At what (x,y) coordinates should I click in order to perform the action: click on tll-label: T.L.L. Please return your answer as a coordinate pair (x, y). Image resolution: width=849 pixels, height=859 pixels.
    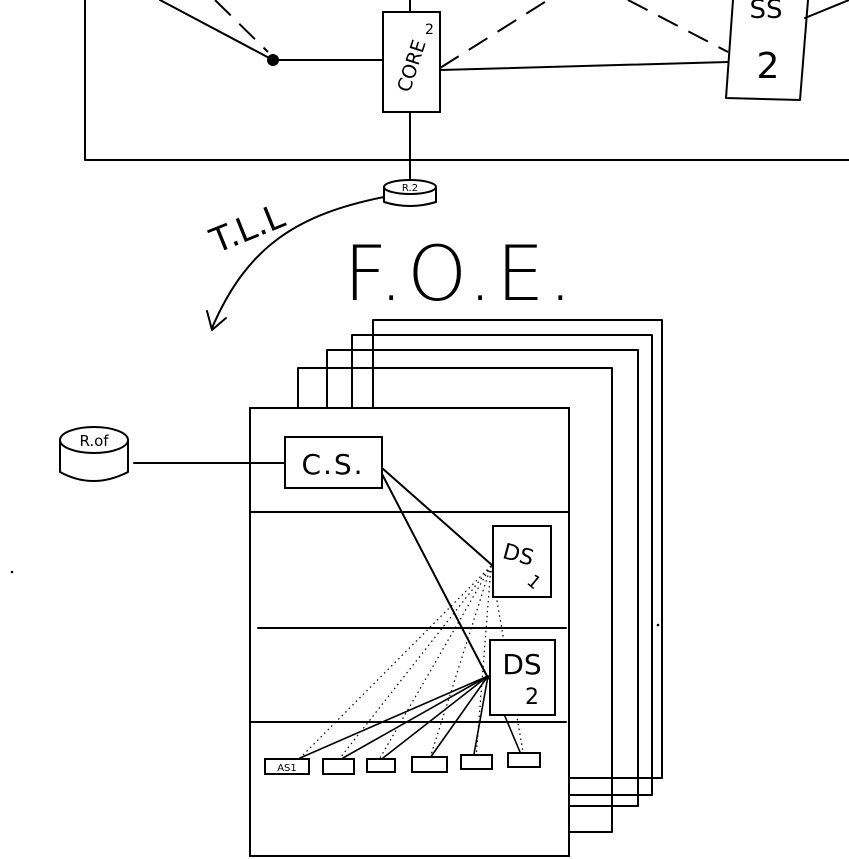
    Looking at the image, I should click on (247, 229).